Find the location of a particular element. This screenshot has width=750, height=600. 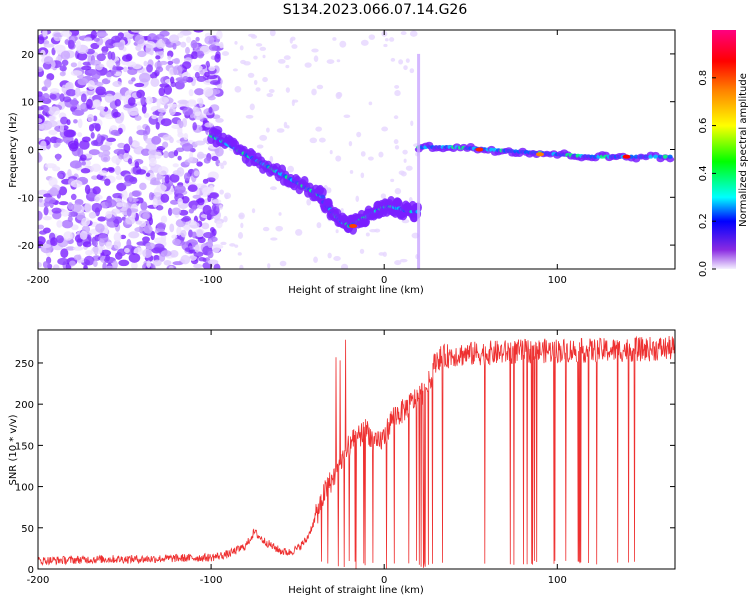

colorbar-tick-label: 0.2 is located at coordinates (703, 221).